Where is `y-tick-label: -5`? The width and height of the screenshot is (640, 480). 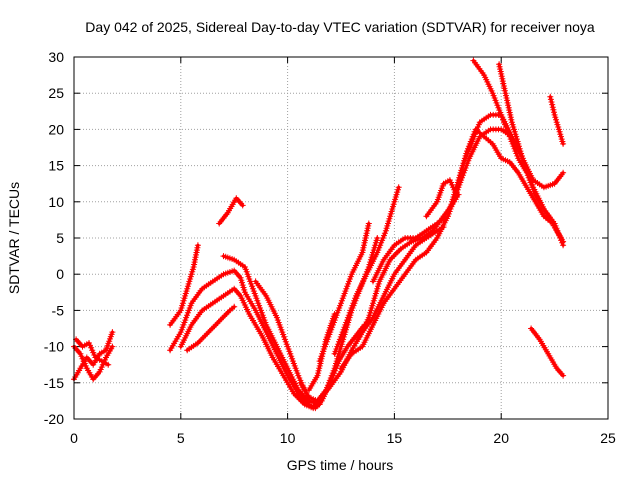 y-tick-label: -5 is located at coordinates (58, 310).